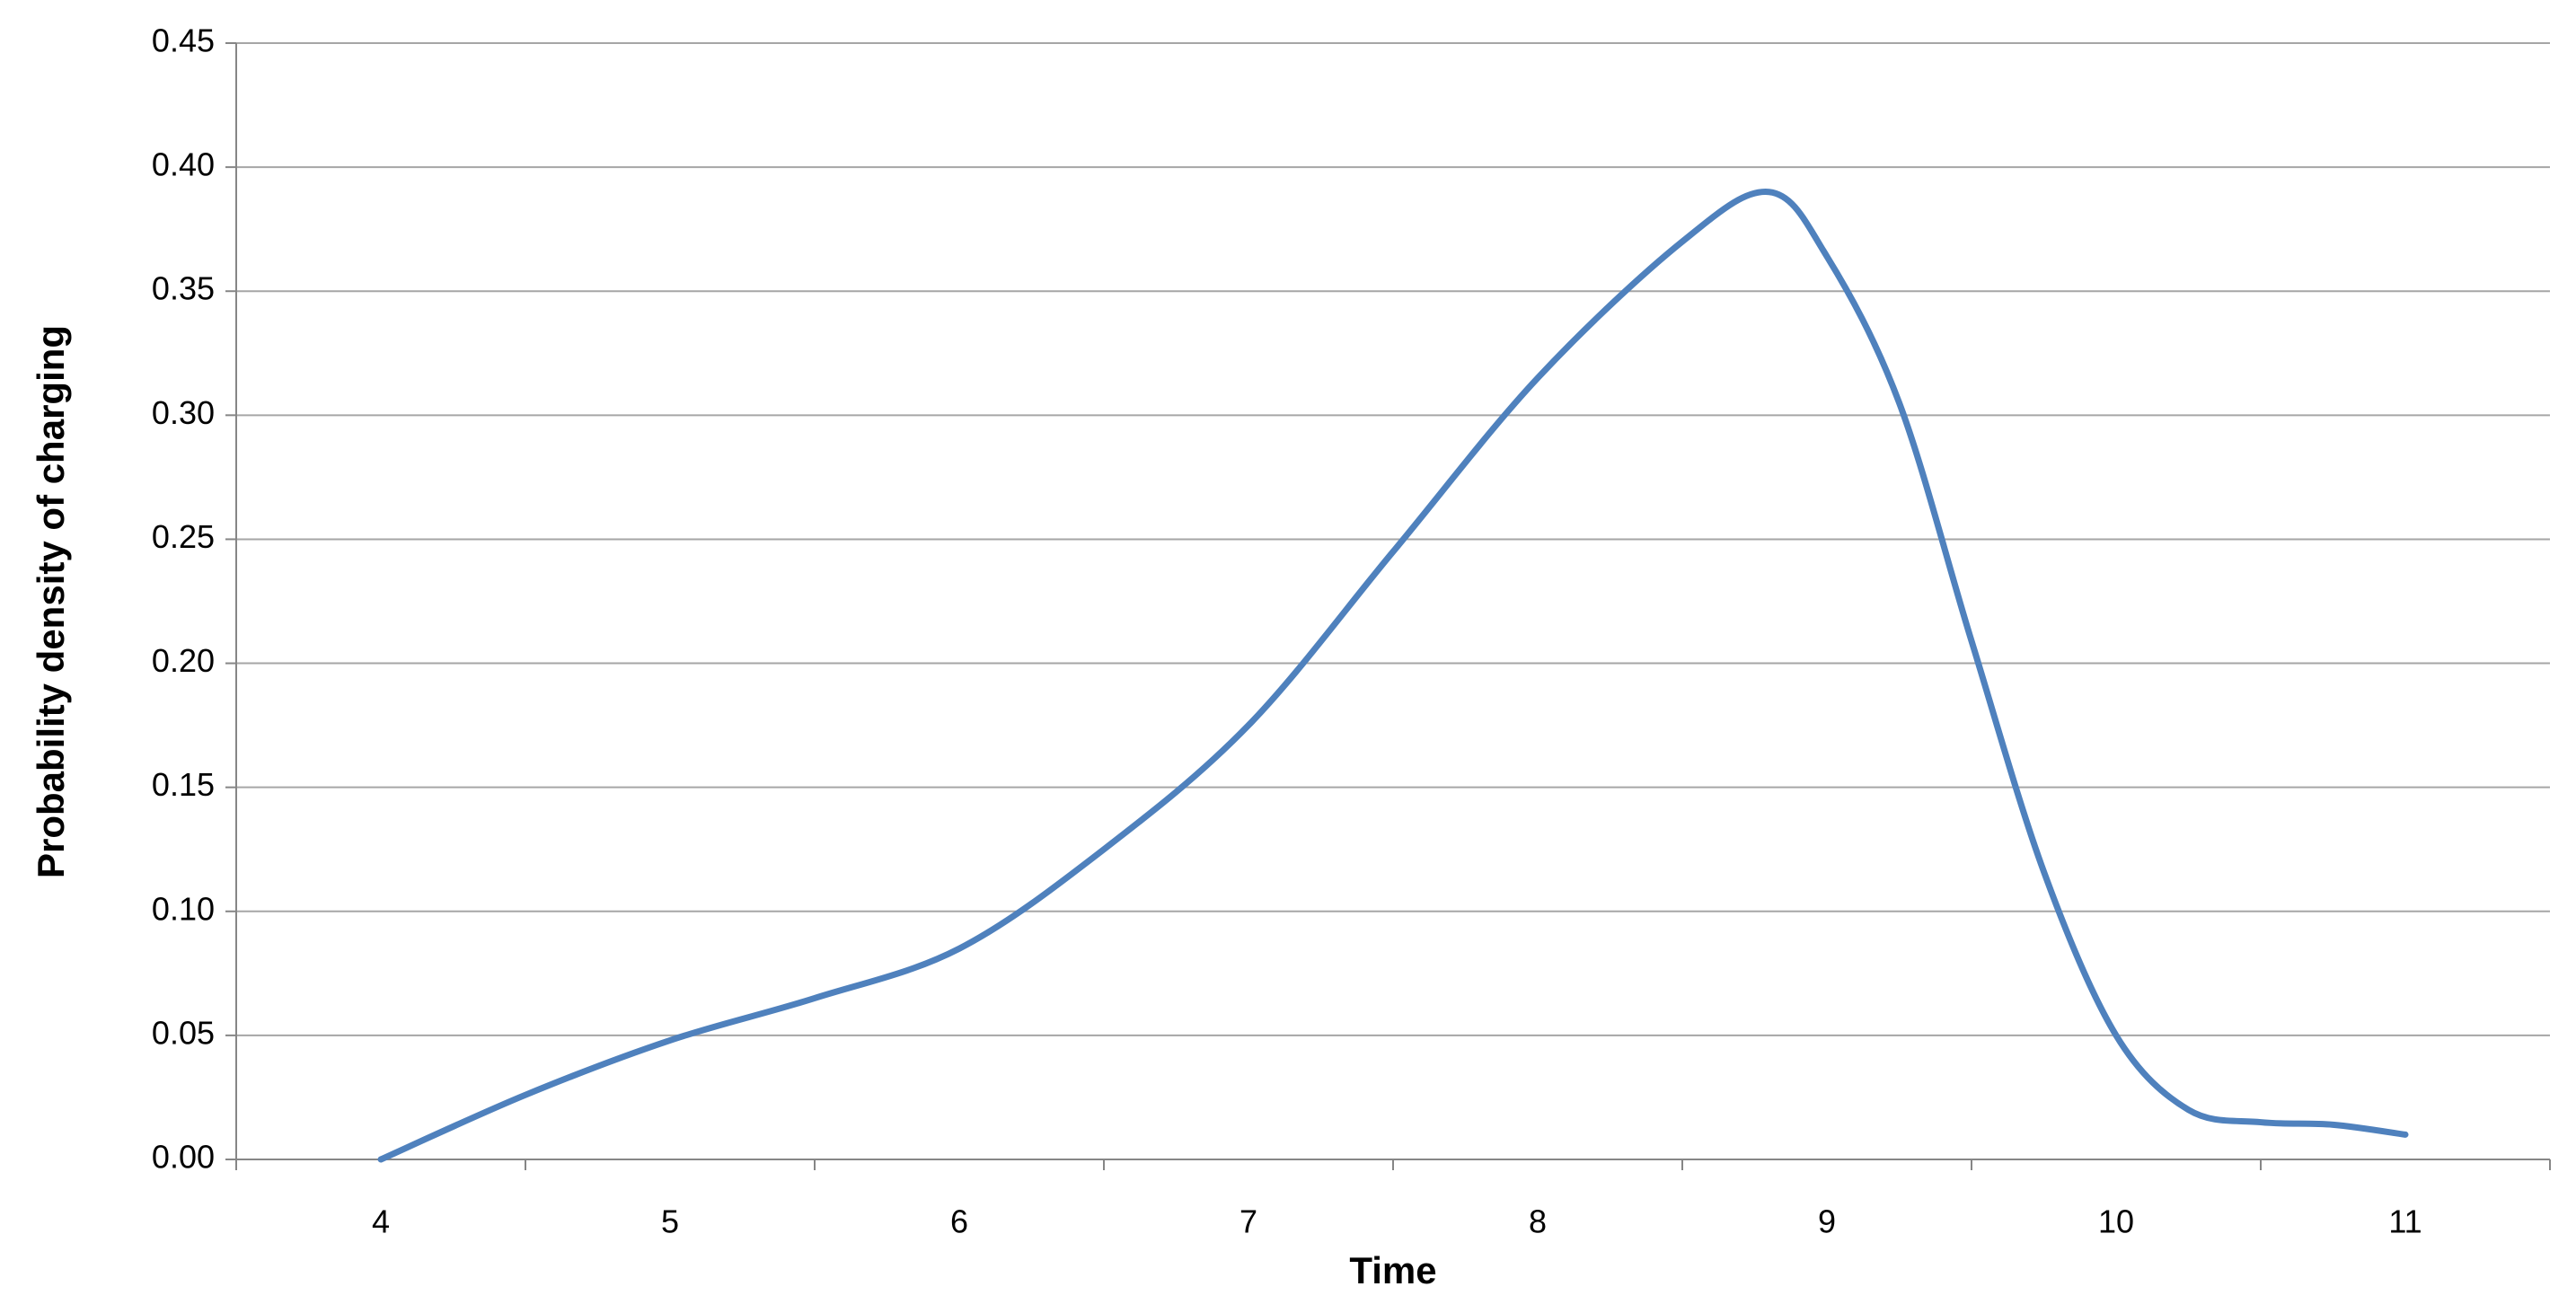  What do you see at coordinates (51, 601) in the screenshot?
I see `y-axis-title: Probability density of charging` at bounding box center [51, 601].